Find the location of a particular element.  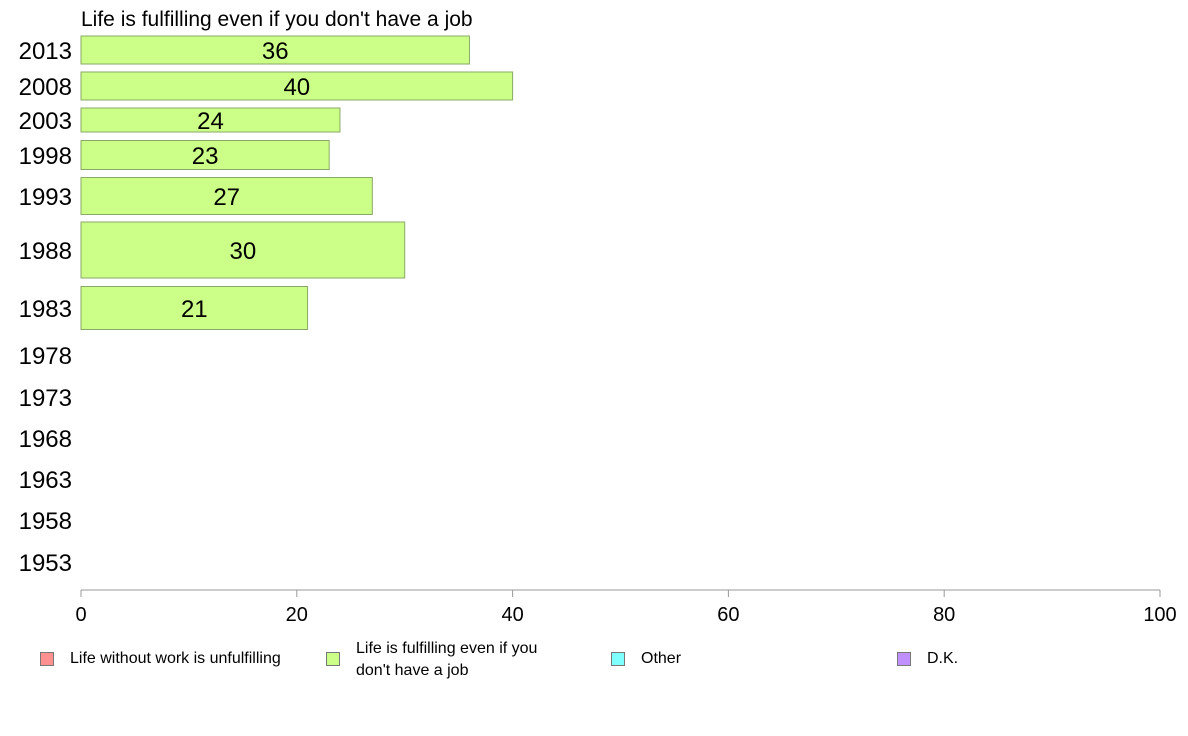

y-tick-label-1978: 1978 is located at coordinates (45, 356).